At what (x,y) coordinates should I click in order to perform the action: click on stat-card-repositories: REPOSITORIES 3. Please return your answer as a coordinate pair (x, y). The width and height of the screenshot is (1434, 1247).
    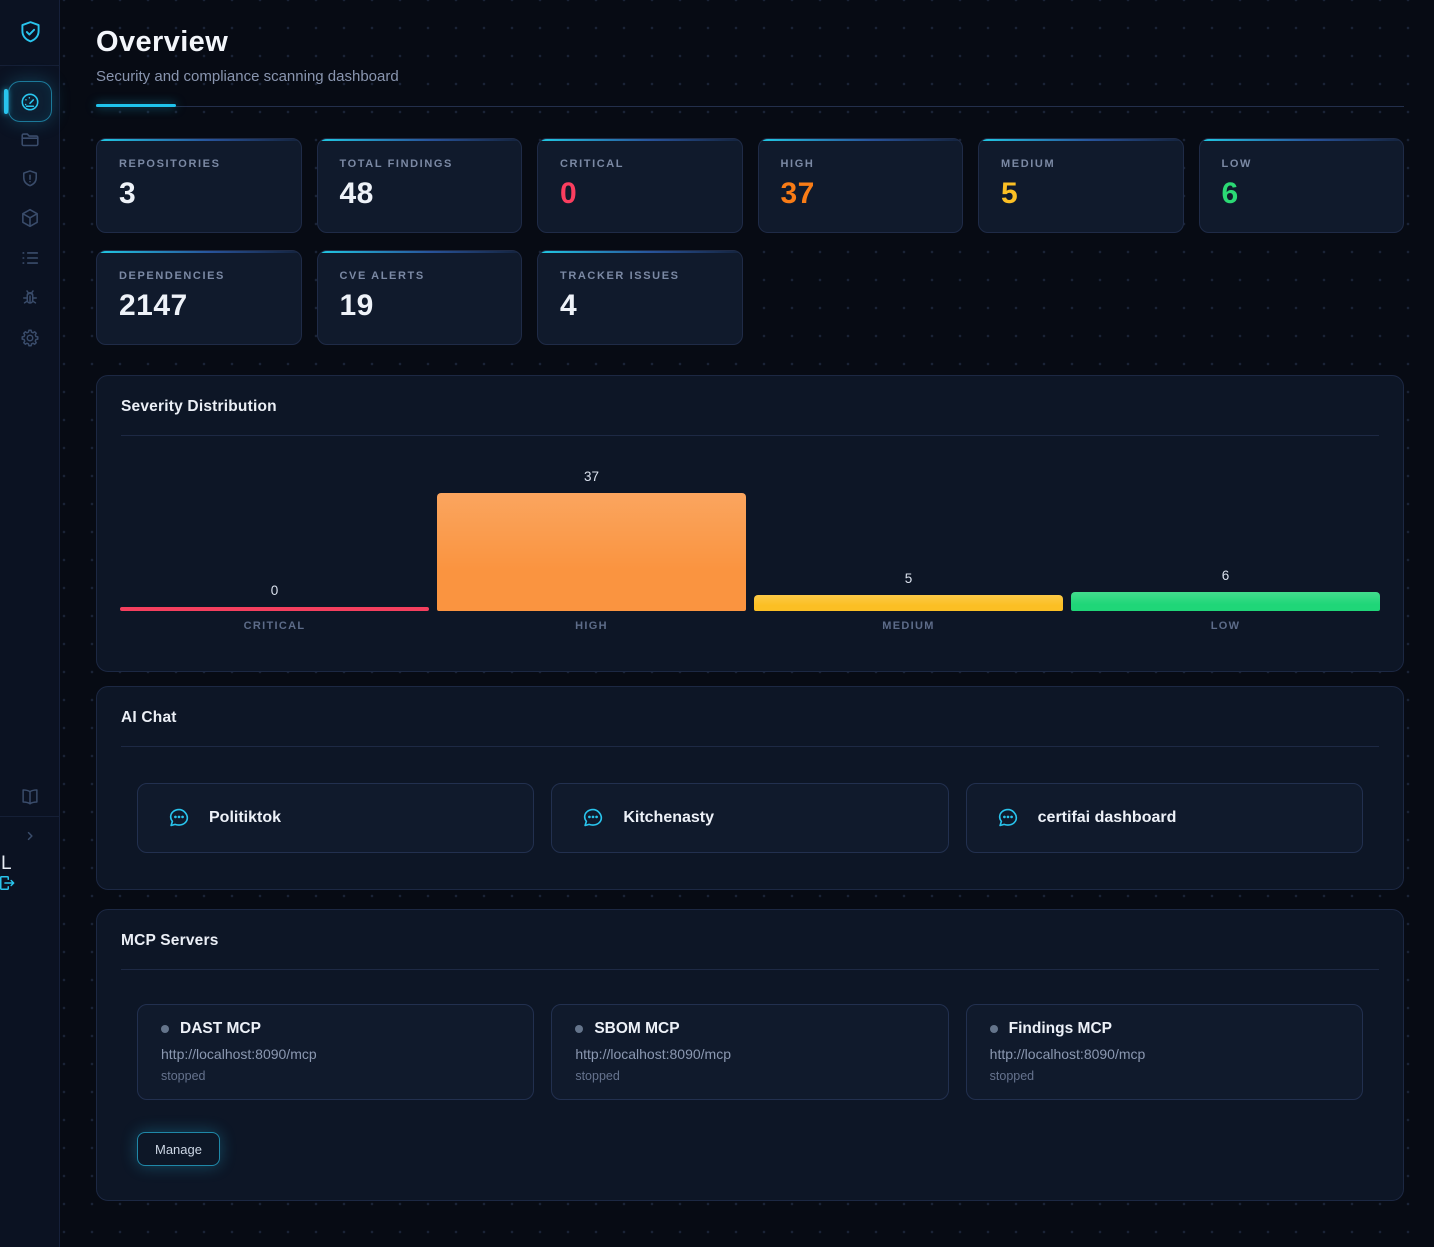
    Looking at the image, I should click on (199, 185).